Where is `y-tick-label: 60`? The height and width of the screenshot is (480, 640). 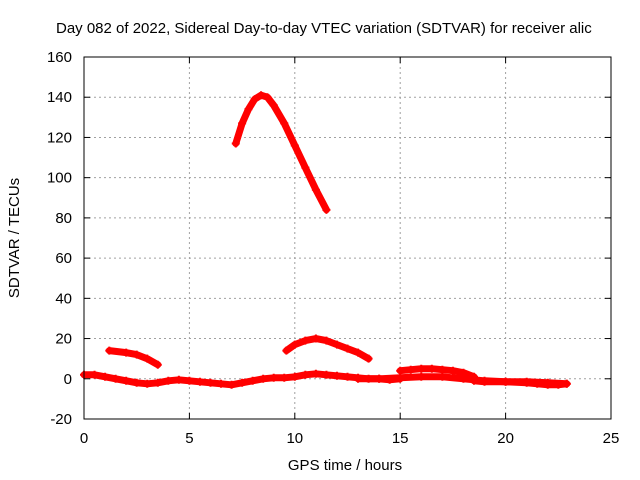 y-tick-label: 60 is located at coordinates (63, 258).